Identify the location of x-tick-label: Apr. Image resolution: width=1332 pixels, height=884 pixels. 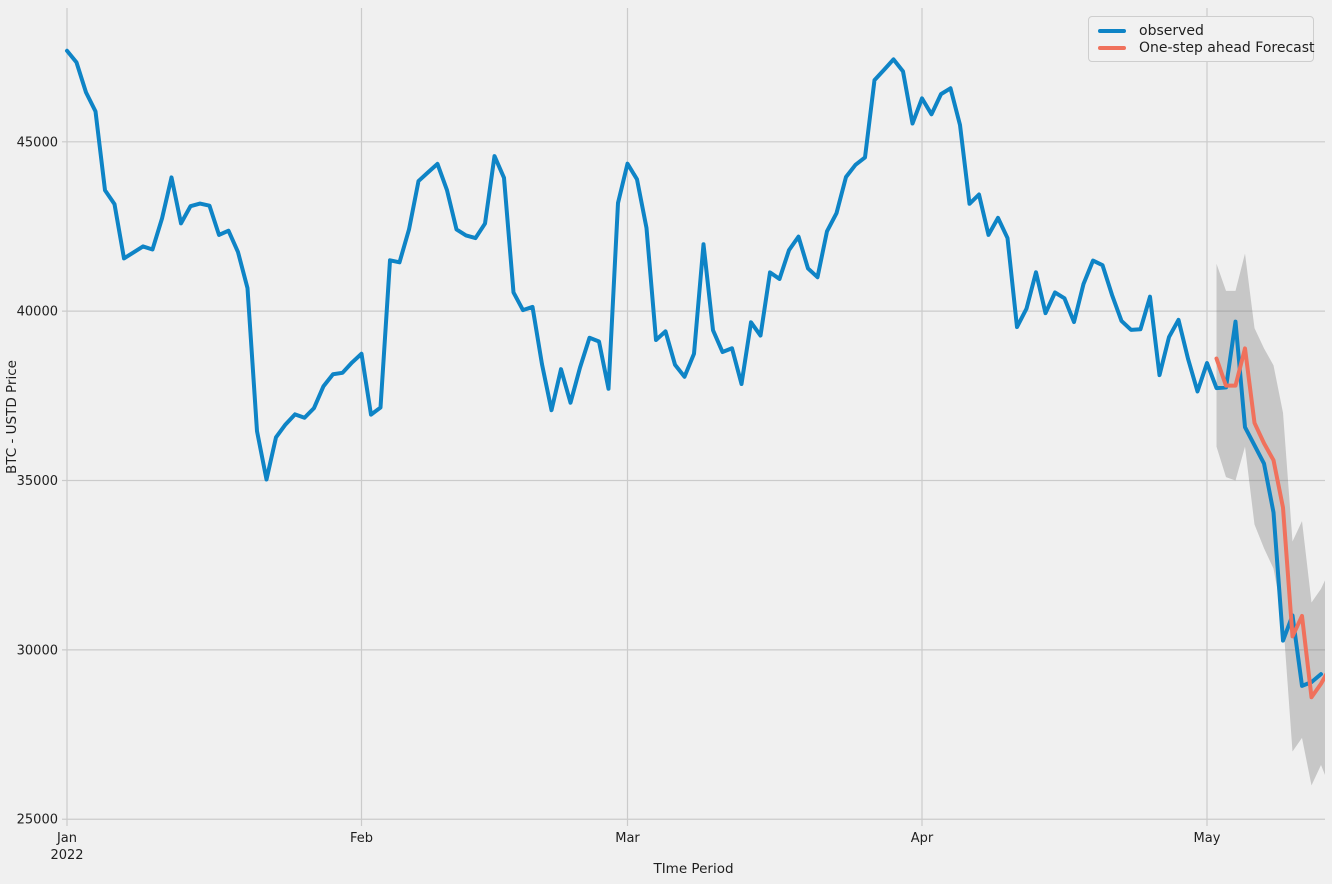
(922, 838).